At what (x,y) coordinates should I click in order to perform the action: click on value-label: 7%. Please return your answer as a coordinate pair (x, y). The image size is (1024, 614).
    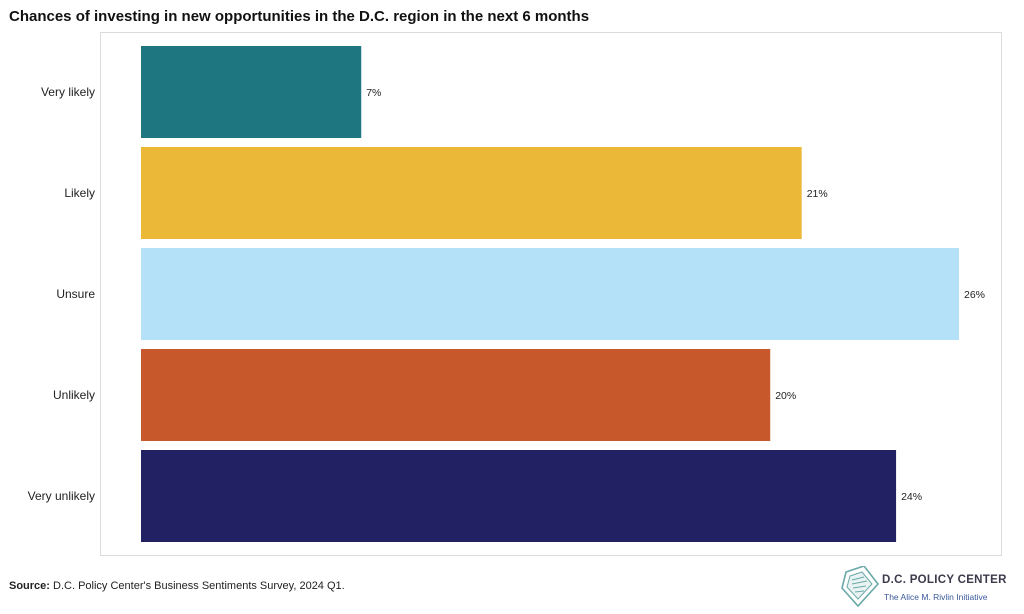
    Looking at the image, I should click on (373, 93).